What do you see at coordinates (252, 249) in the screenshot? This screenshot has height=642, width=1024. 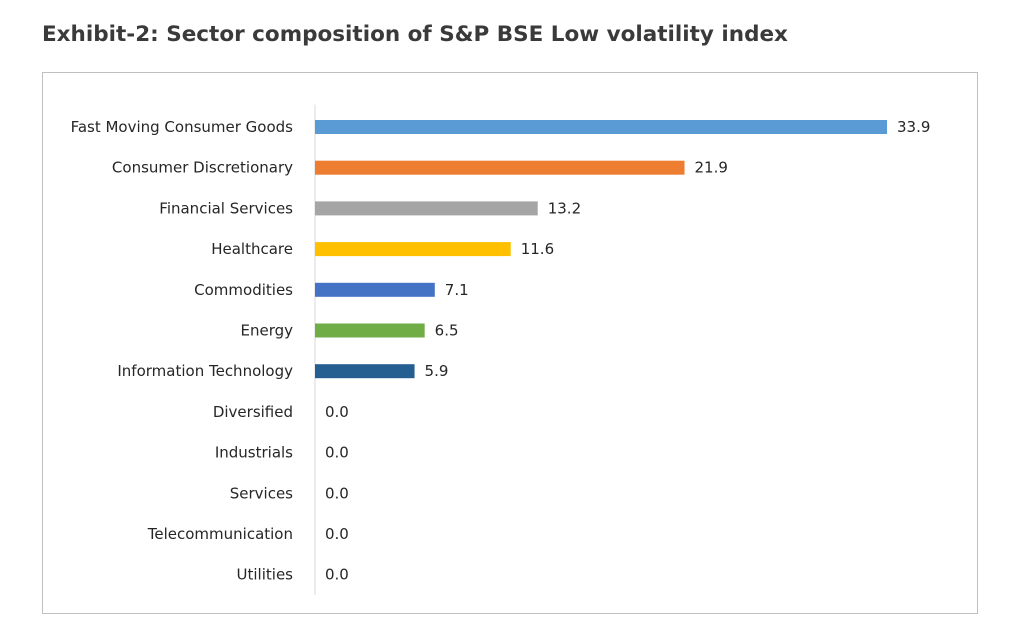 I see `category-tick-label: Healthcare` at bounding box center [252, 249].